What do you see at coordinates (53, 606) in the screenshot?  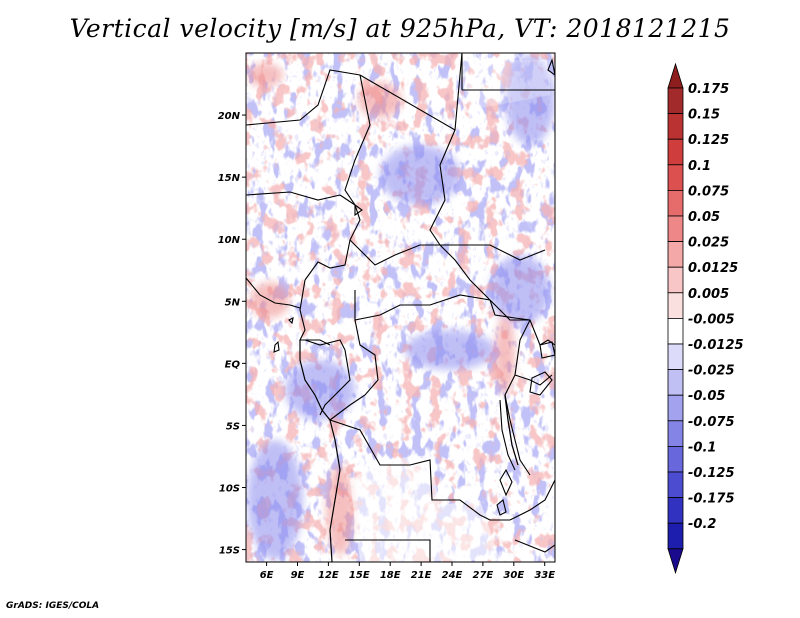 I see `grads-credit: GrADS: IGES/COLA` at bounding box center [53, 606].